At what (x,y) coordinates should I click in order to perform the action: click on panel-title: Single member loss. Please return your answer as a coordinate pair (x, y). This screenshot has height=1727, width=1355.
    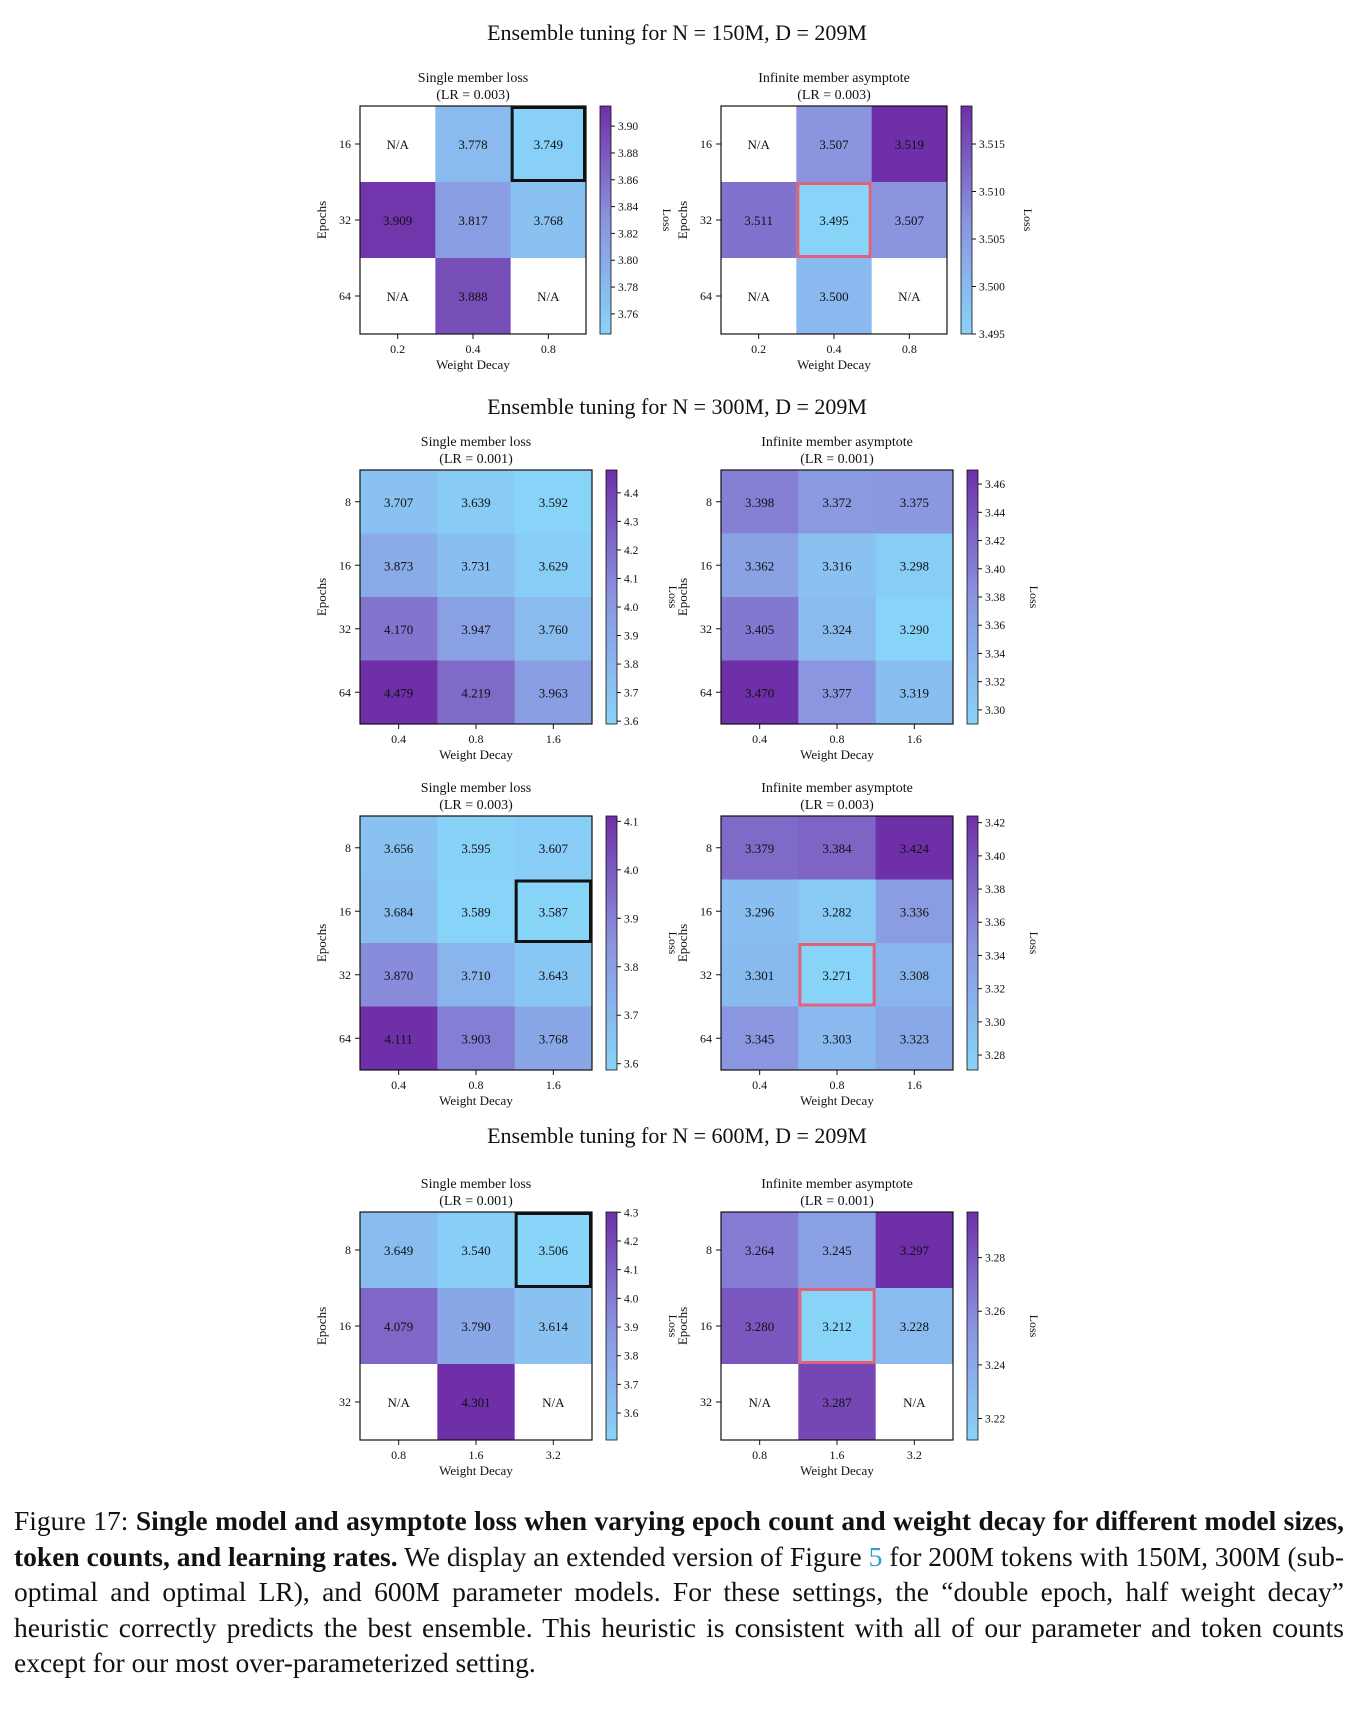
    Looking at the image, I should click on (476, 1184).